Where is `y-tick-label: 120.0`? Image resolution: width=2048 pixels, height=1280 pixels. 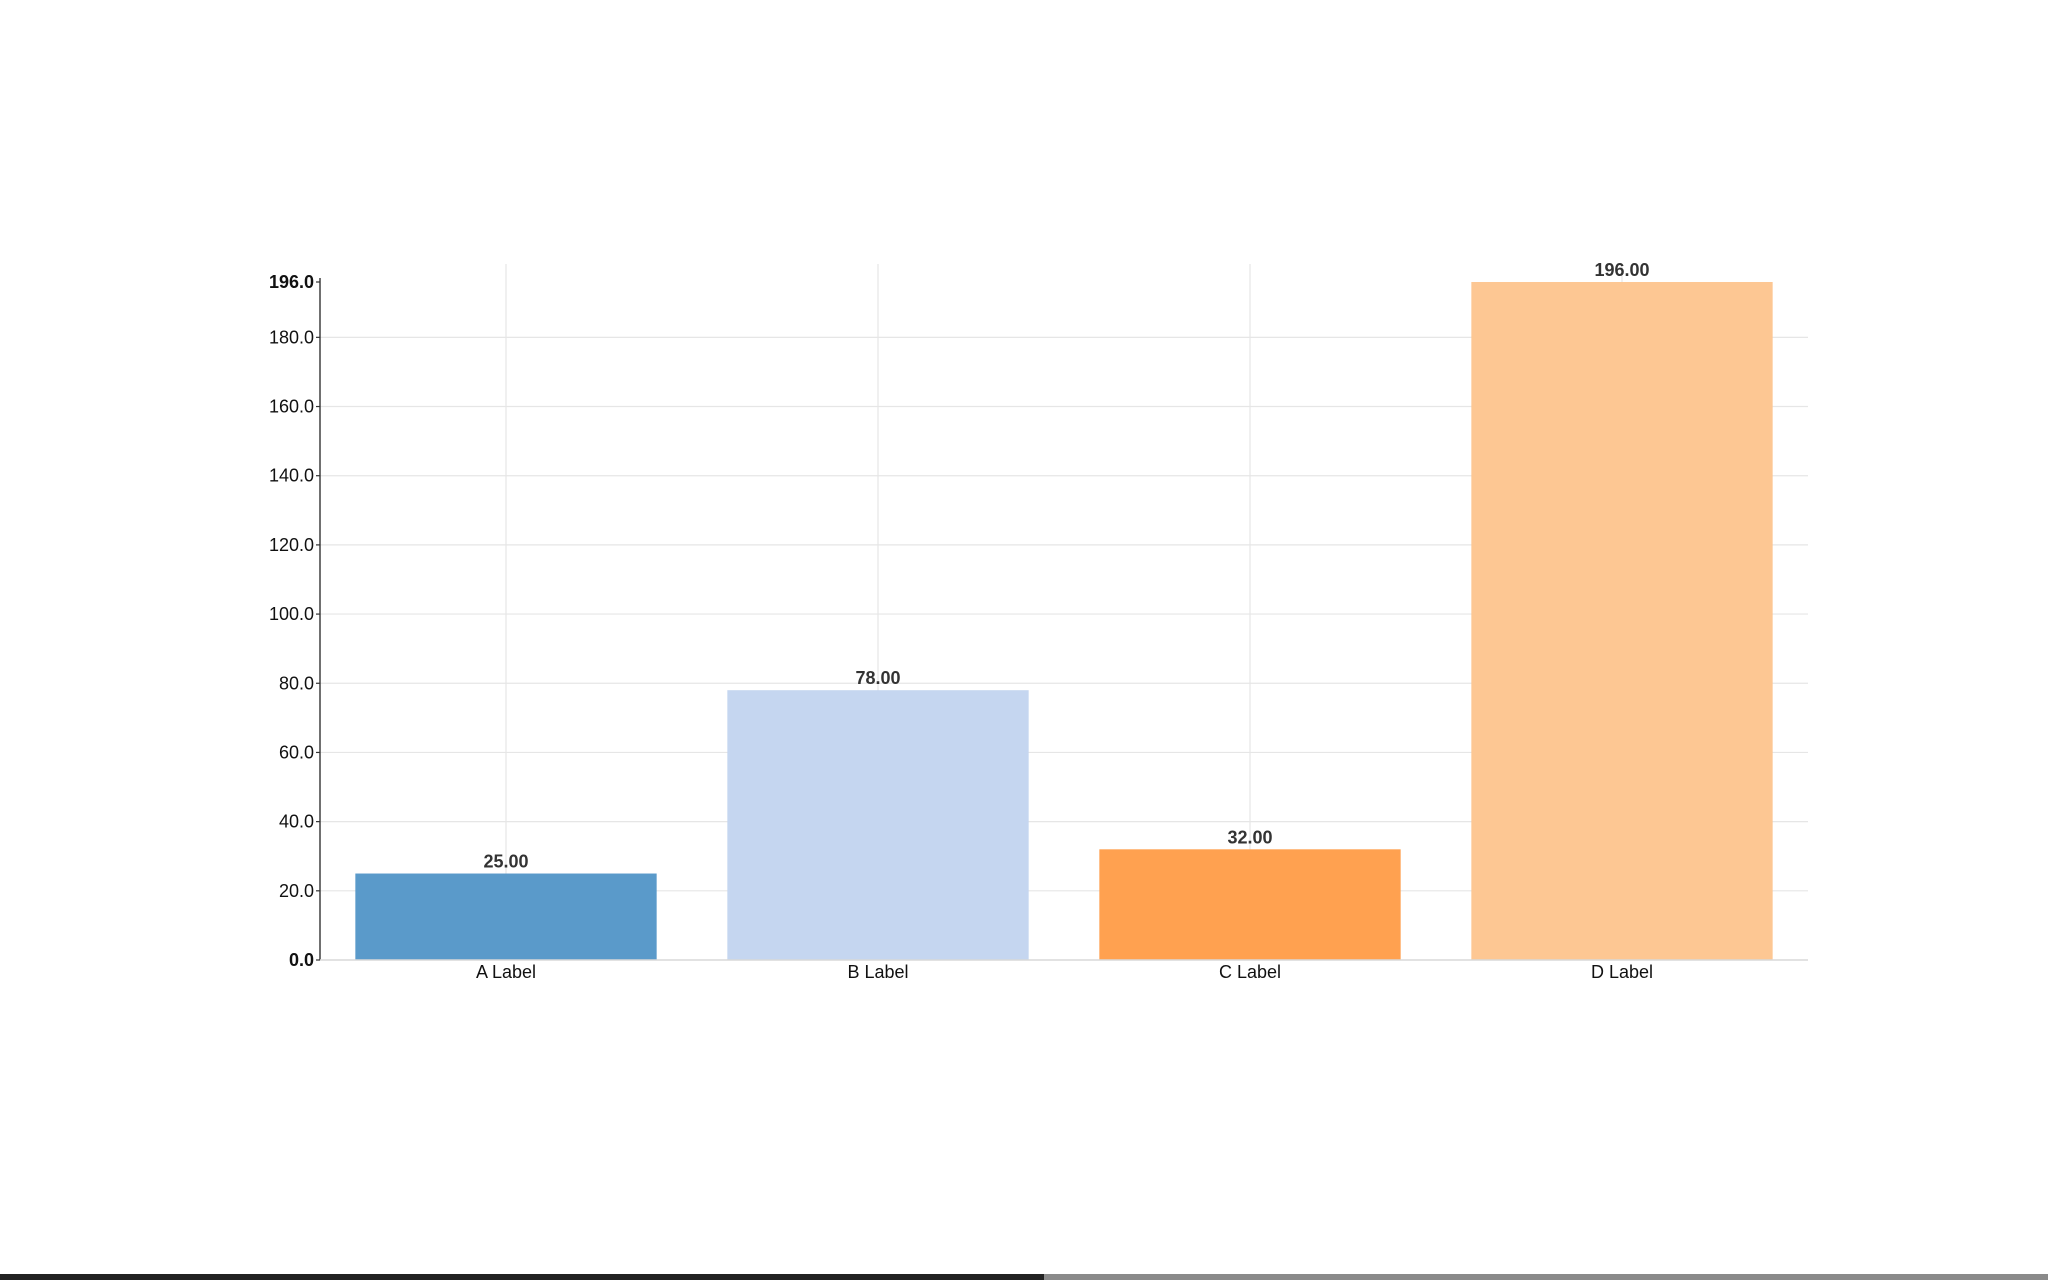 y-tick-label: 120.0 is located at coordinates (291, 545).